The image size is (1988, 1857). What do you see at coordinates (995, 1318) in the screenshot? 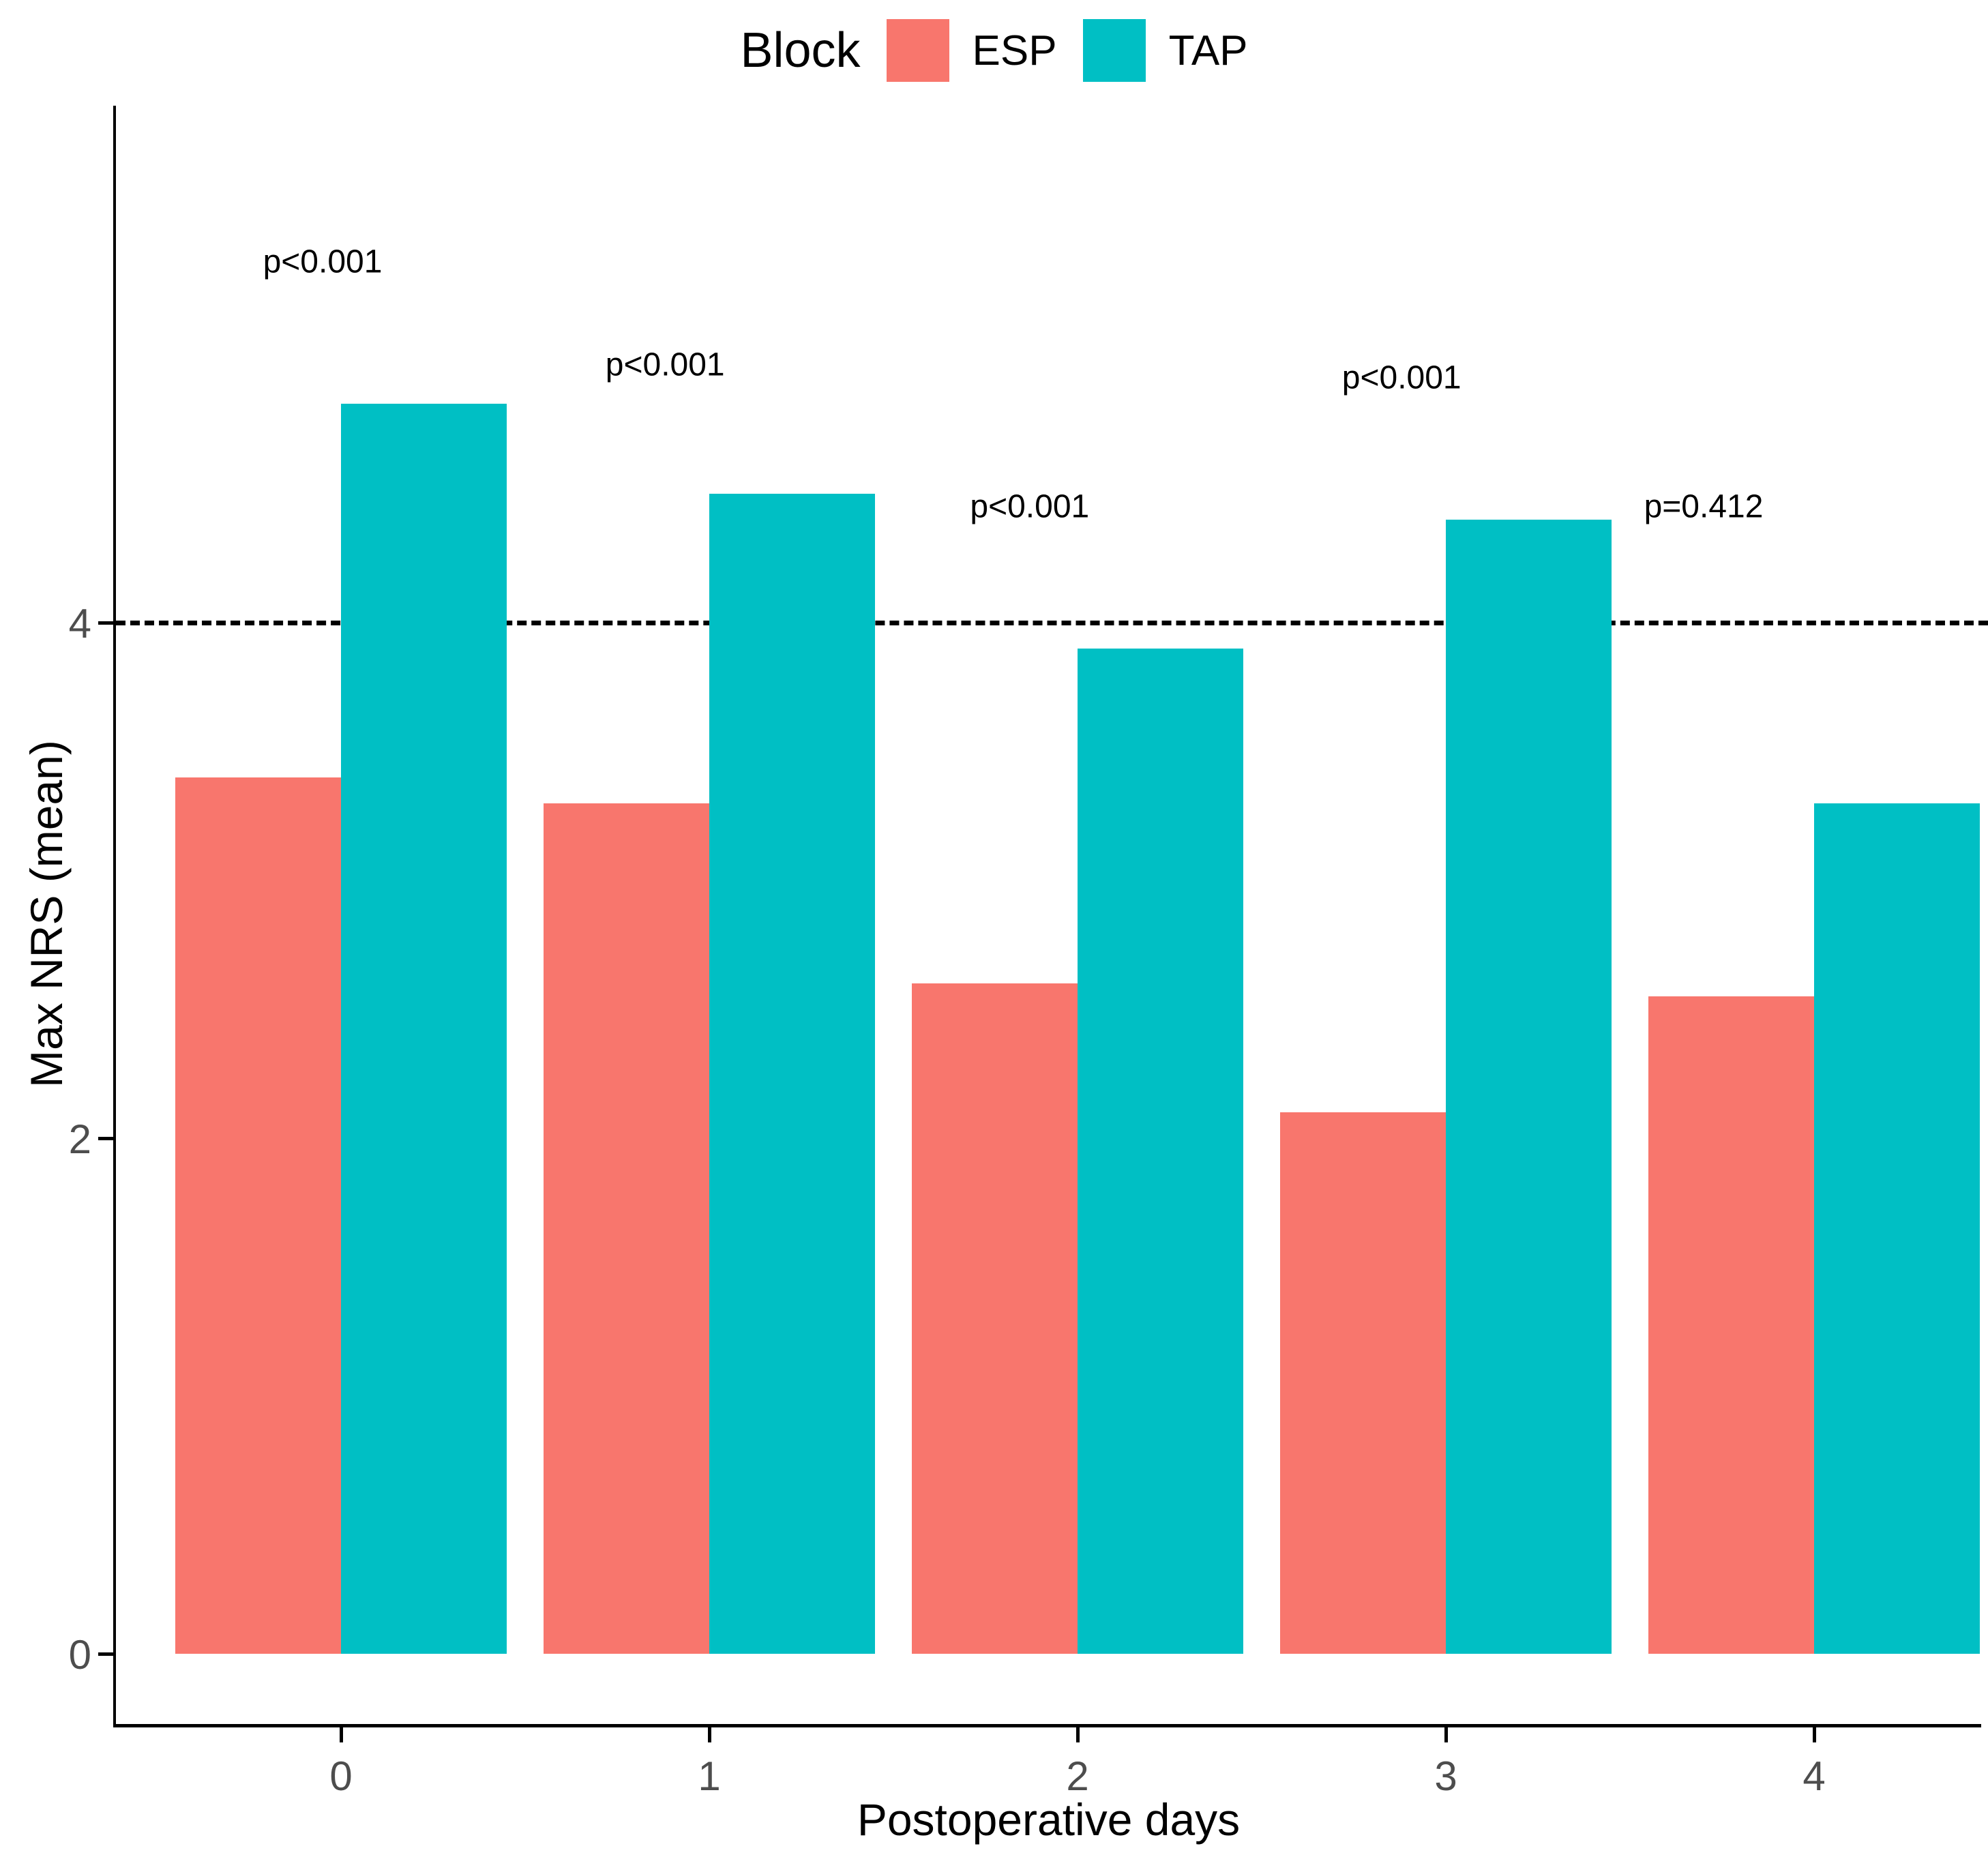
I see `bar-esp-day2` at bounding box center [995, 1318].